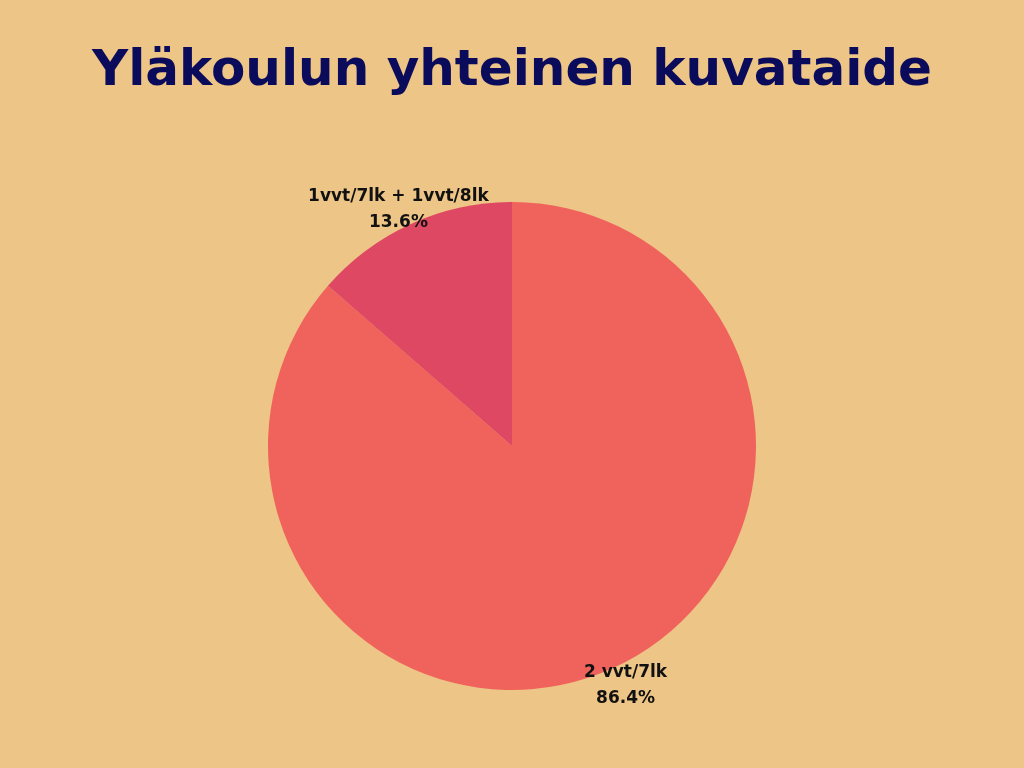  Describe the element at coordinates (399, 194) in the screenshot. I see `slice-label: 1vvt/7lk + 1vvt/8lk` at that location.